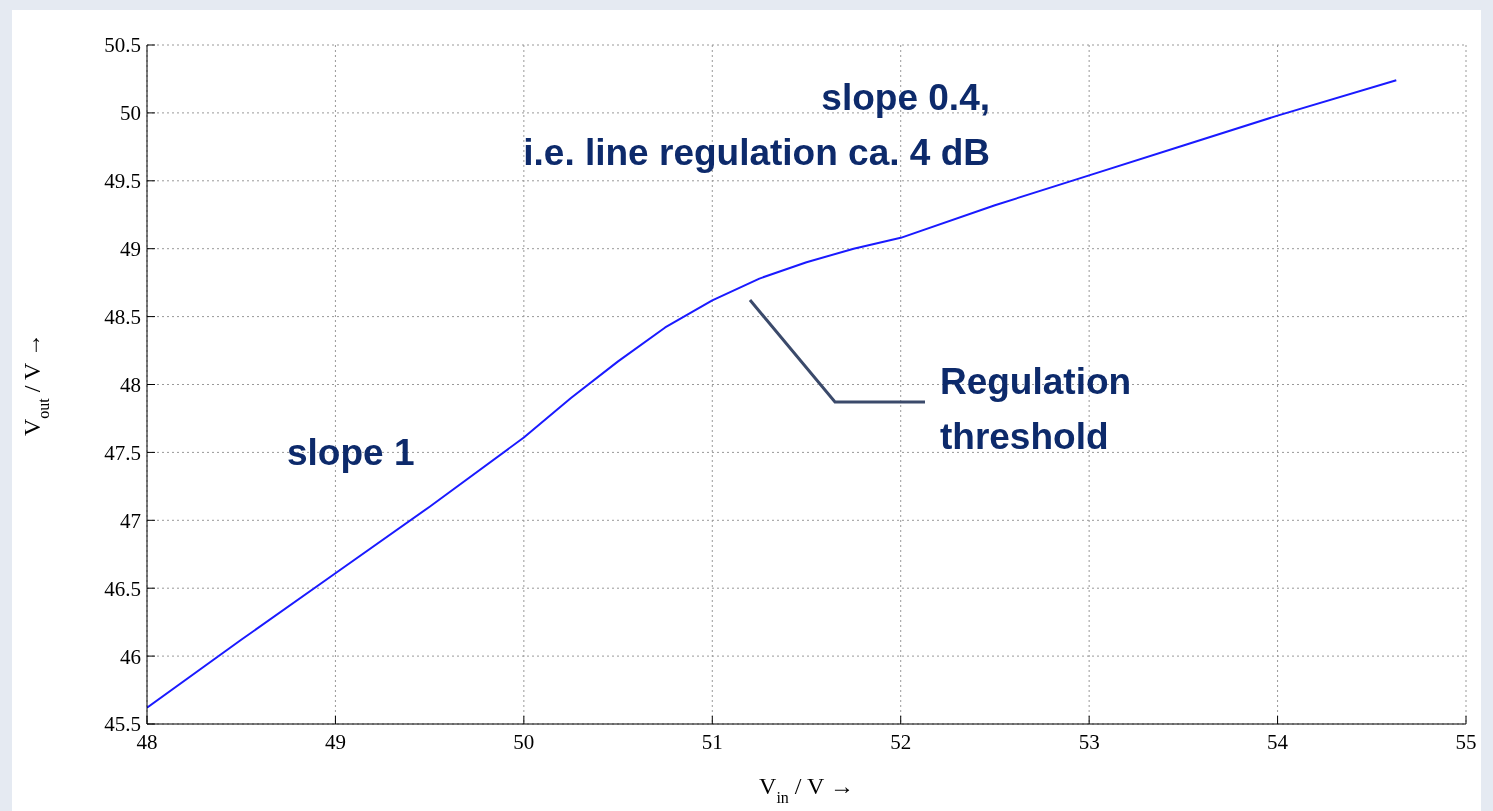 The image size is (1493, 811). What do you see at coordinates (351, 453) in the screenshot?
I see `annotation: slope 1` at bounding box center [351, 453].